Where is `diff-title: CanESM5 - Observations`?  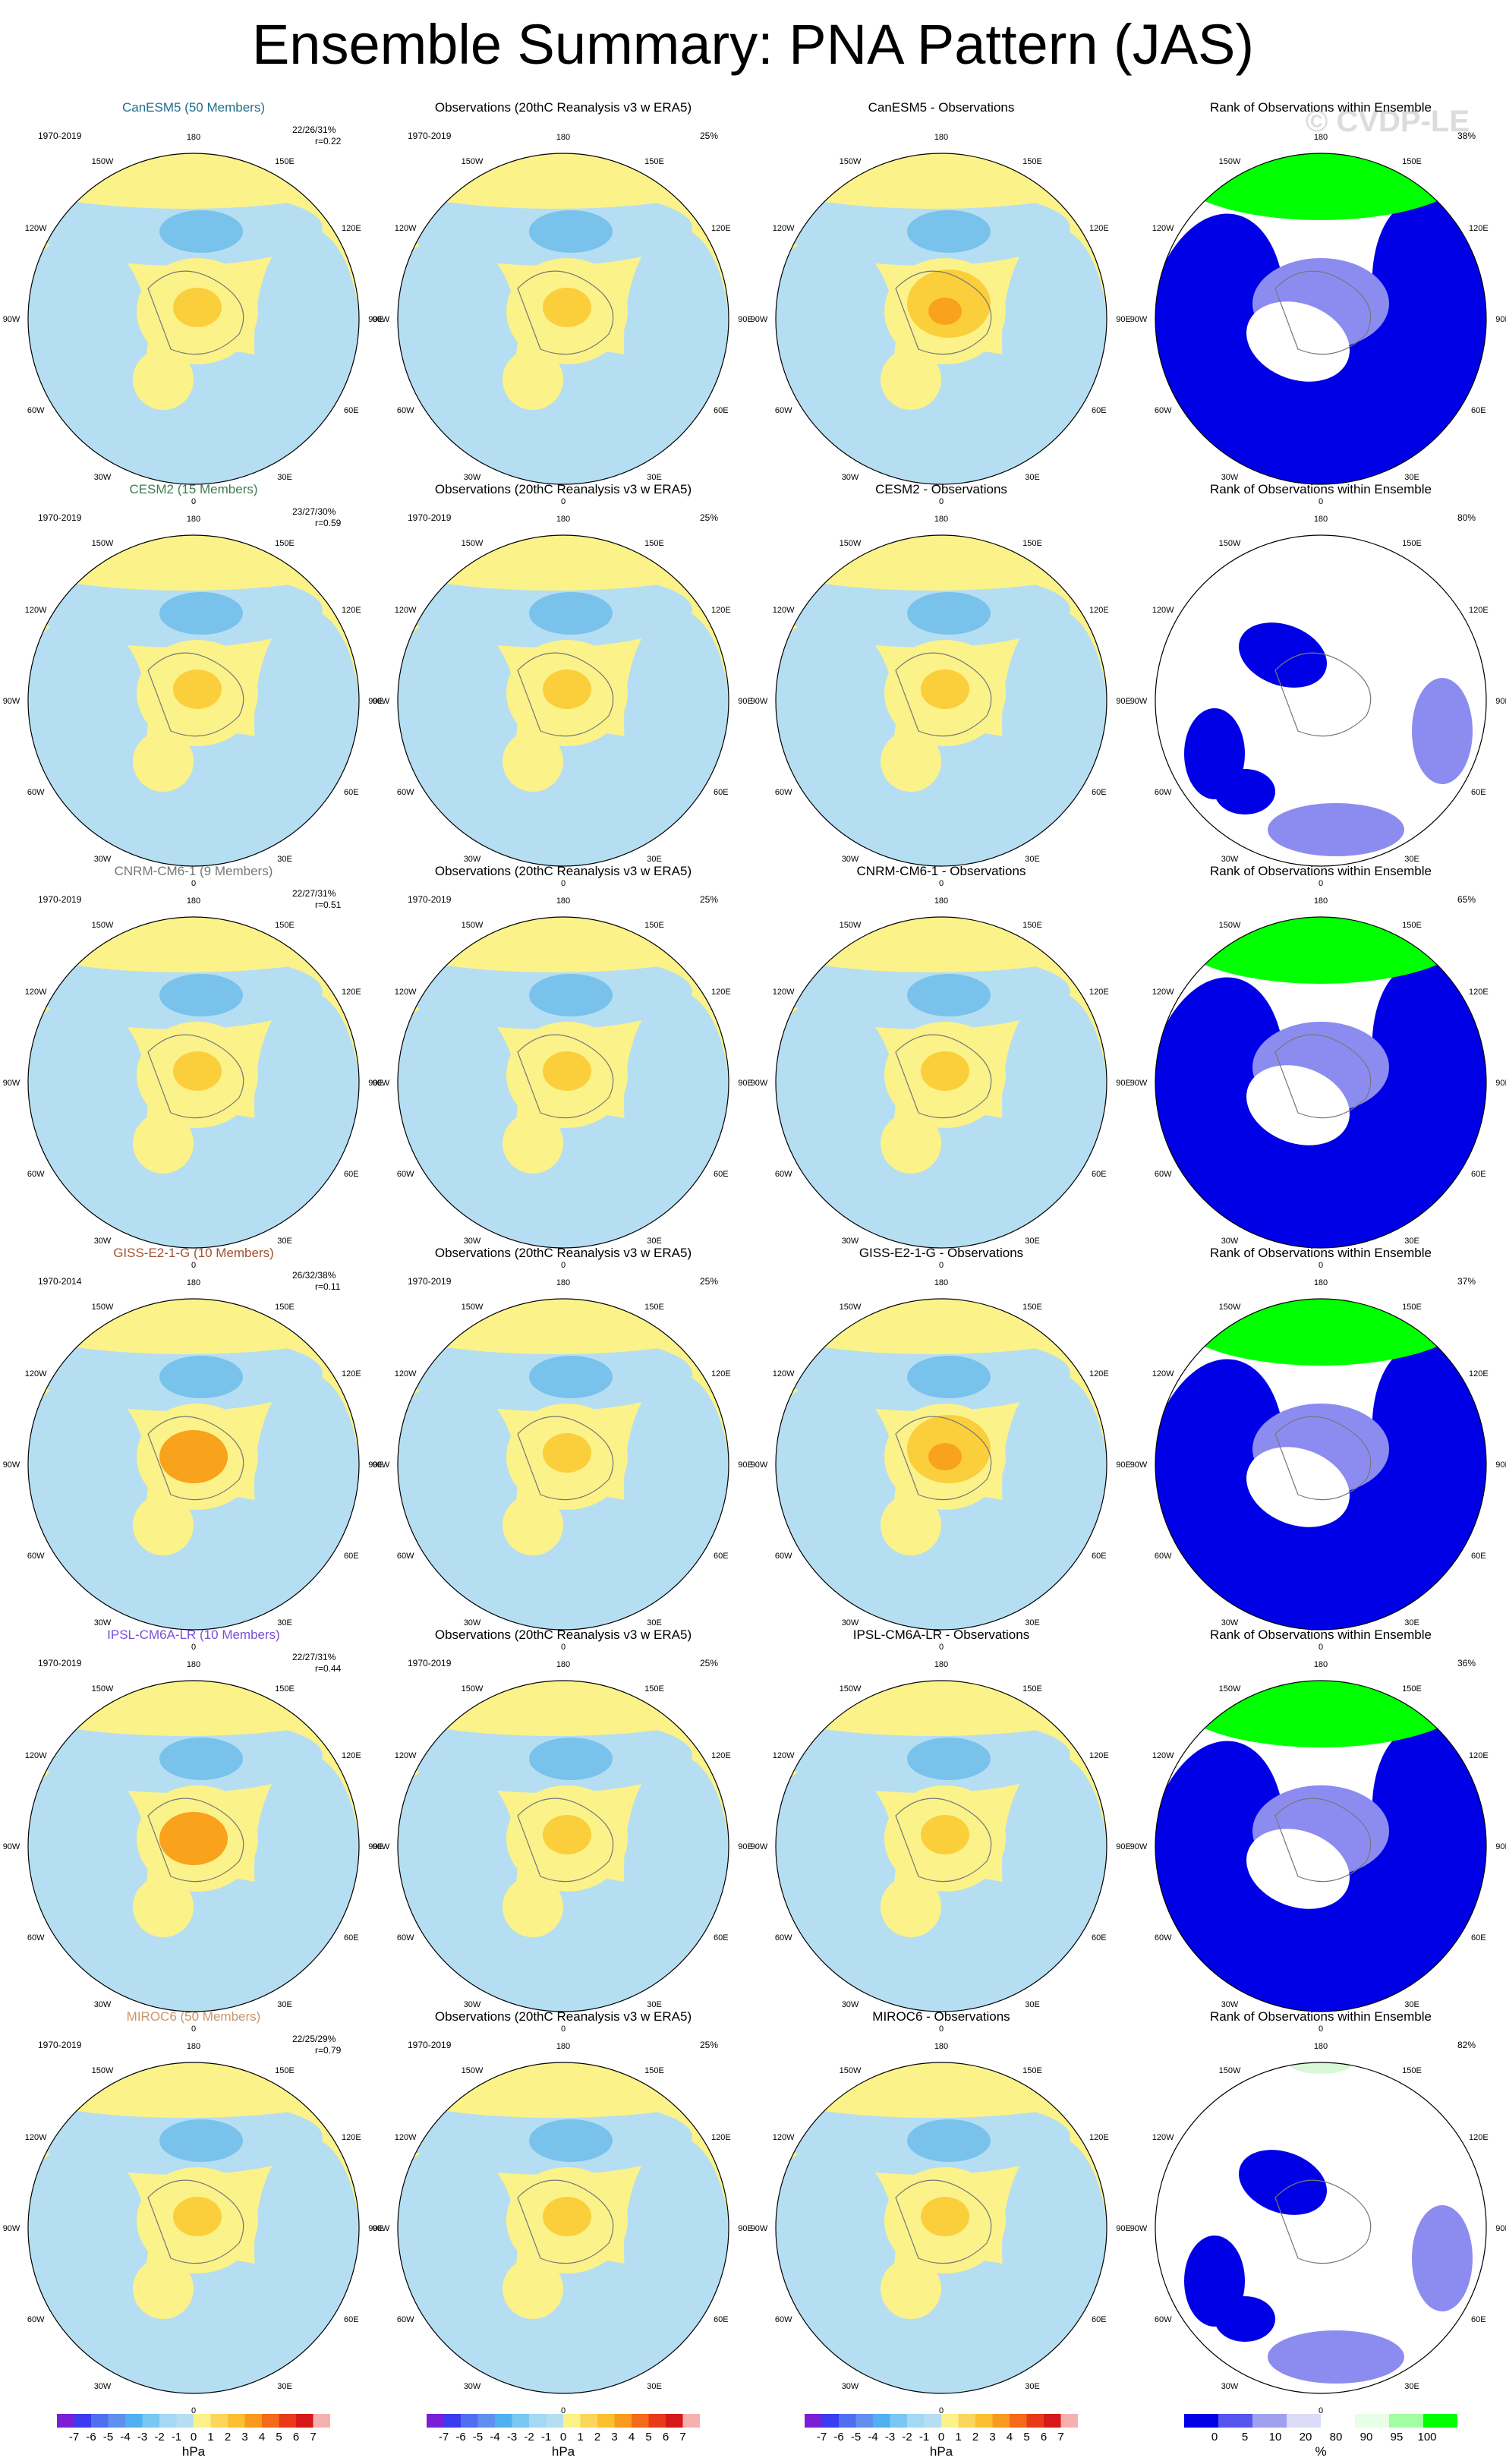 diff-title: CanESM5 - Observations is located at coordinates (941, 107).